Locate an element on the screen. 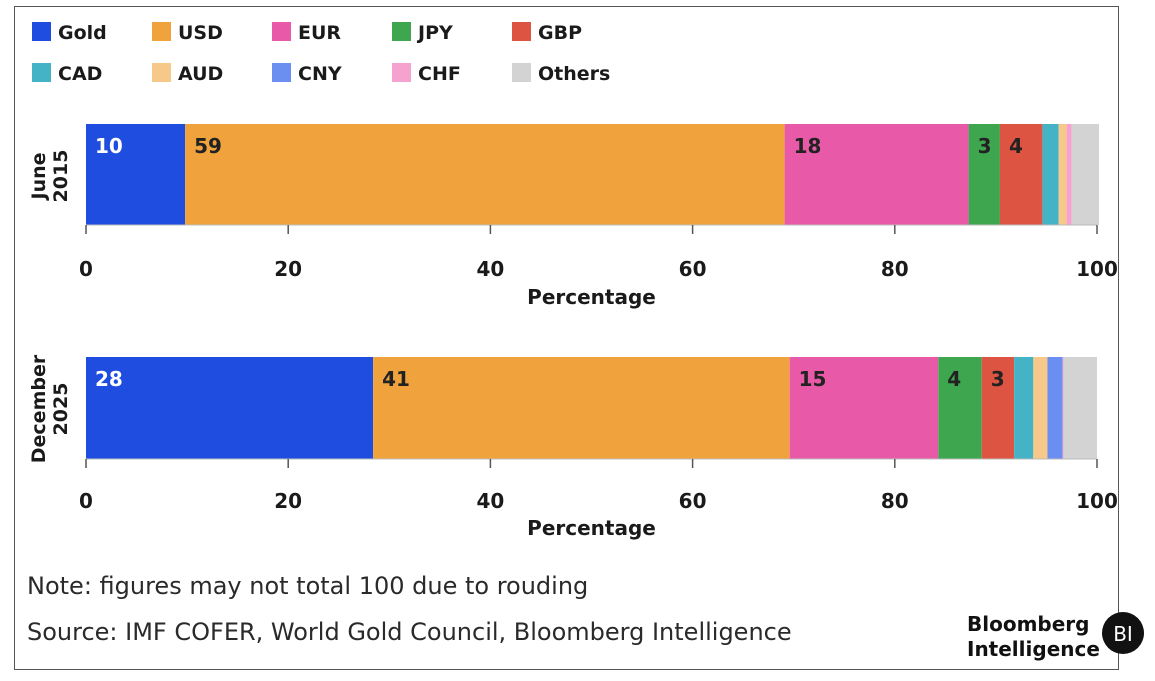 The width and height of the screenshot is (1155, 681). legend-label-usd: USD is located at coordinates (200, 33).